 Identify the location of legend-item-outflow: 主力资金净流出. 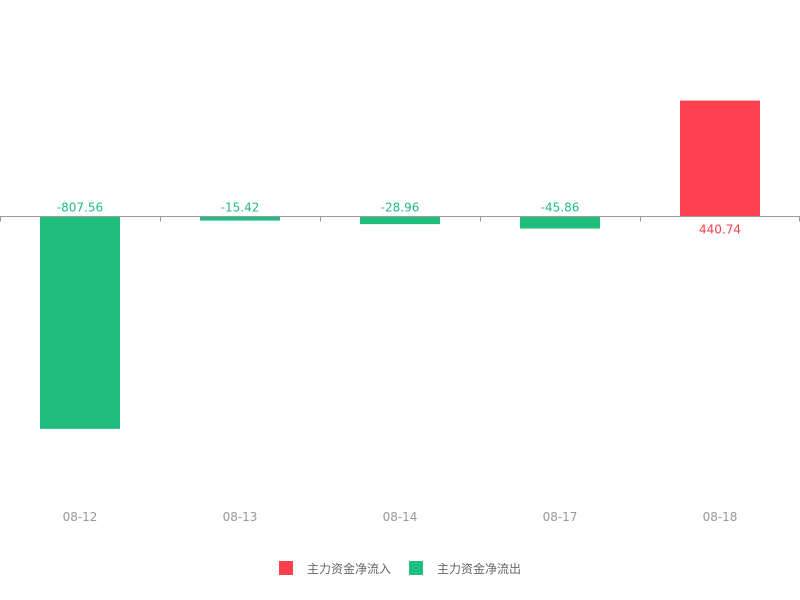
(465, 568).